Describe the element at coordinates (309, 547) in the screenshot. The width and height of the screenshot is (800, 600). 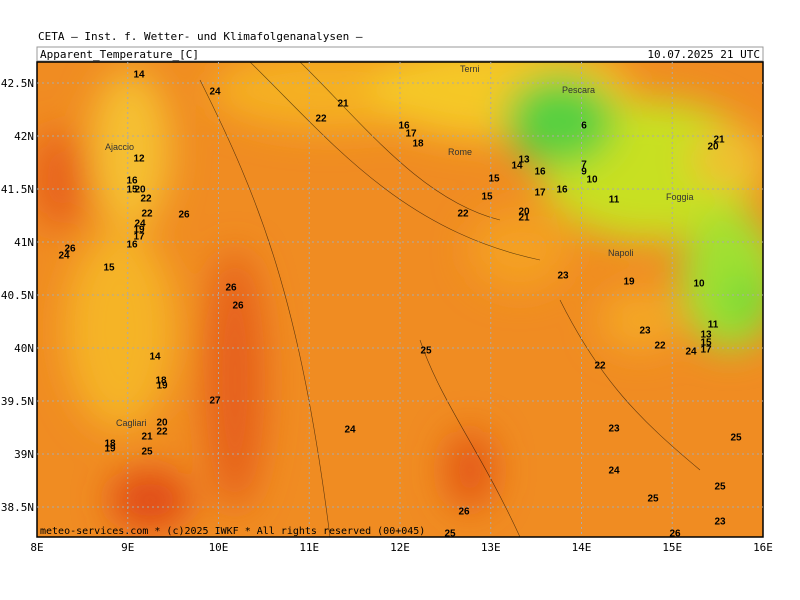
I see `x-tick-label: 11E` at that location.